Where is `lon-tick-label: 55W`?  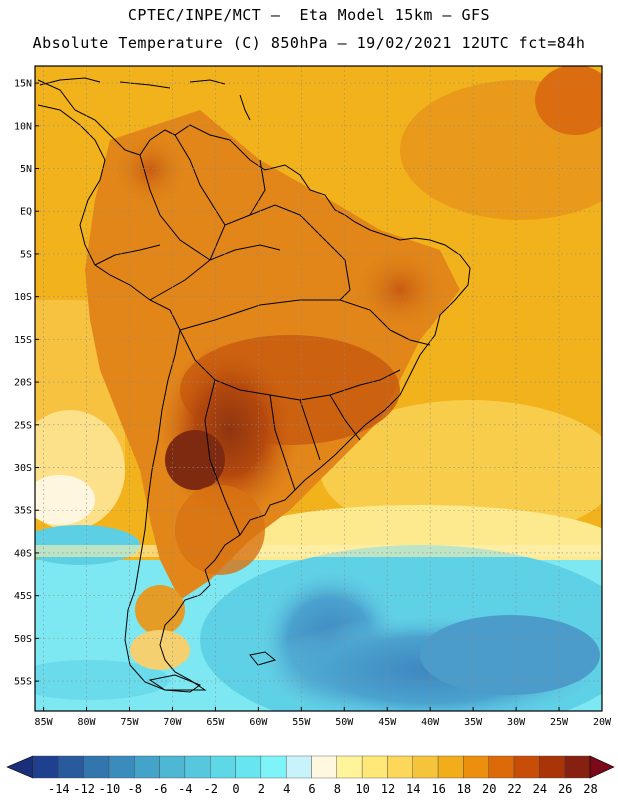 lon-tick-label: 55W is located at coordinates (301, 722).